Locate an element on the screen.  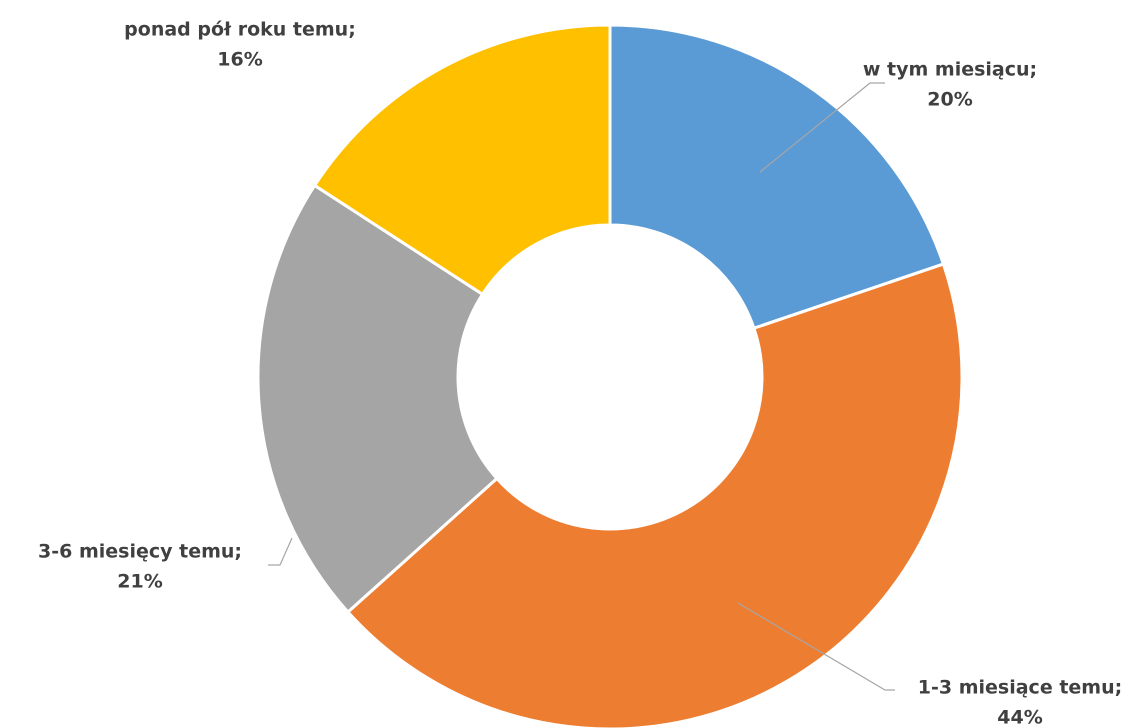
slice-label: 1-3 miesiące temu; is located at coordinates (1020, 688).